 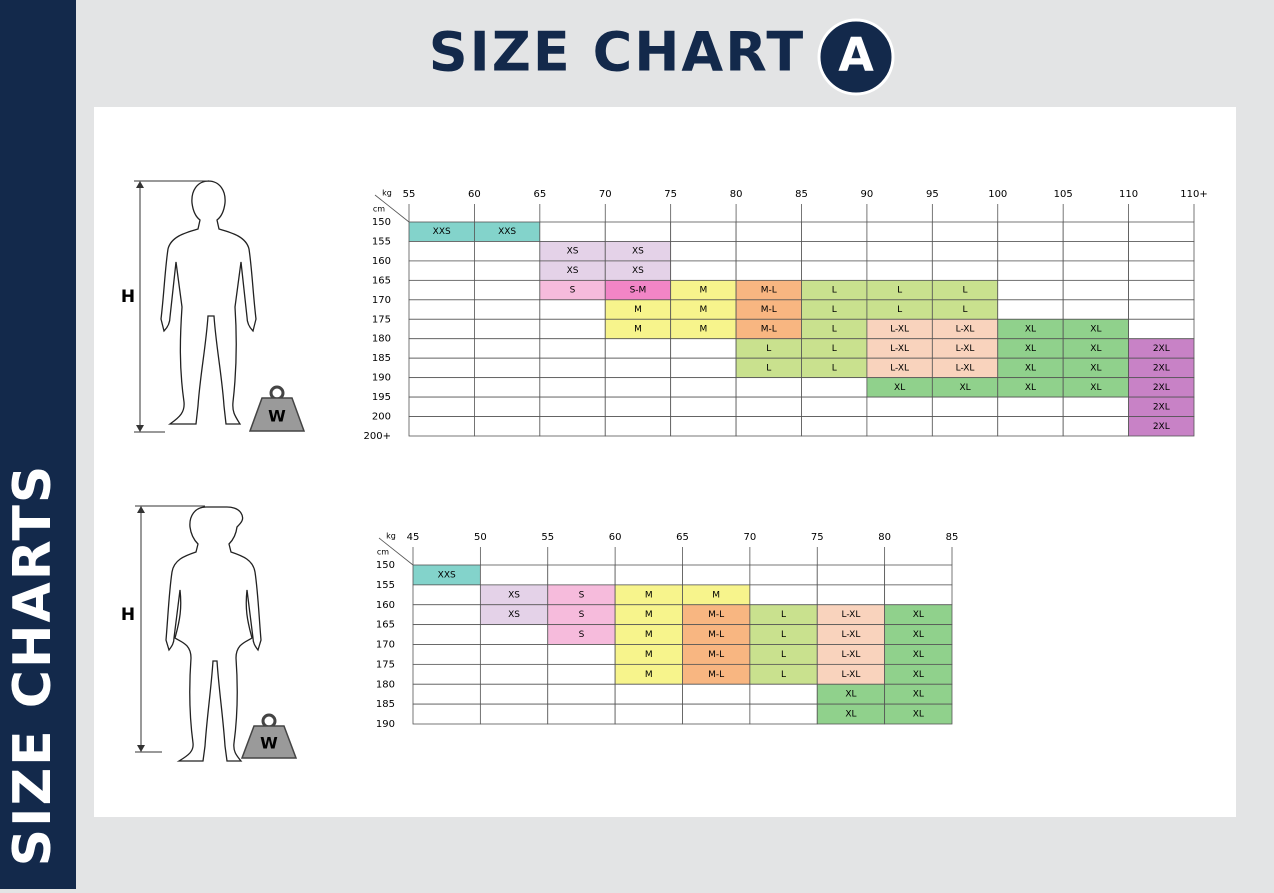 I want to click on weight-label: W, so click(x=277, y=416).